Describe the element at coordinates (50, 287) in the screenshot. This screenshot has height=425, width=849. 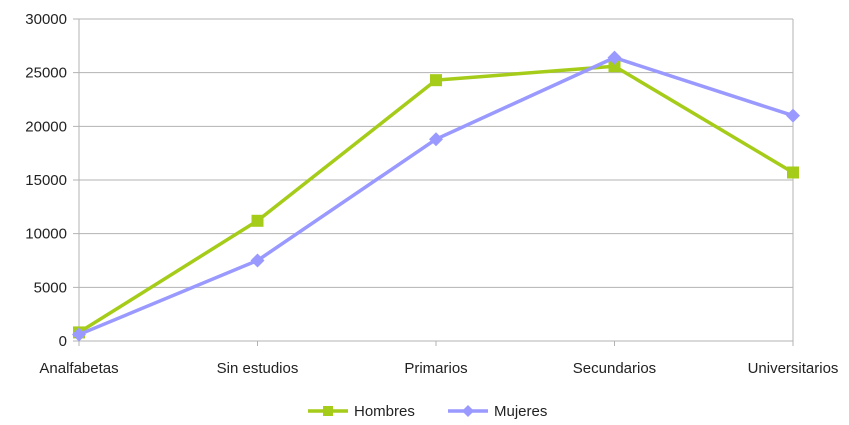
I see `y-tick-label: 5000` at that location.